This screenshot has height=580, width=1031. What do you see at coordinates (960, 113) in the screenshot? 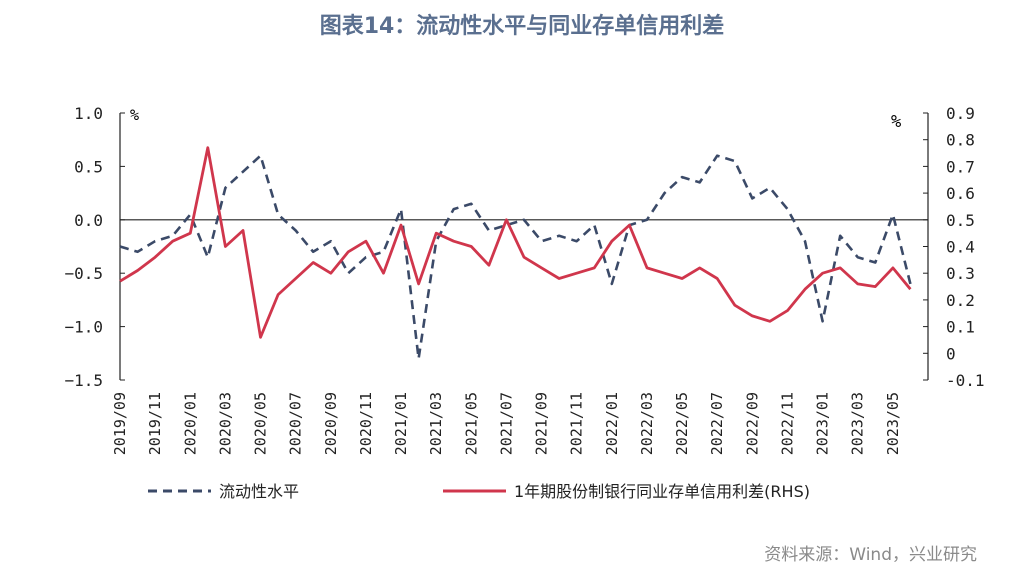
I see `right-tick-label: 0.9` at bounding box center [960, 113].